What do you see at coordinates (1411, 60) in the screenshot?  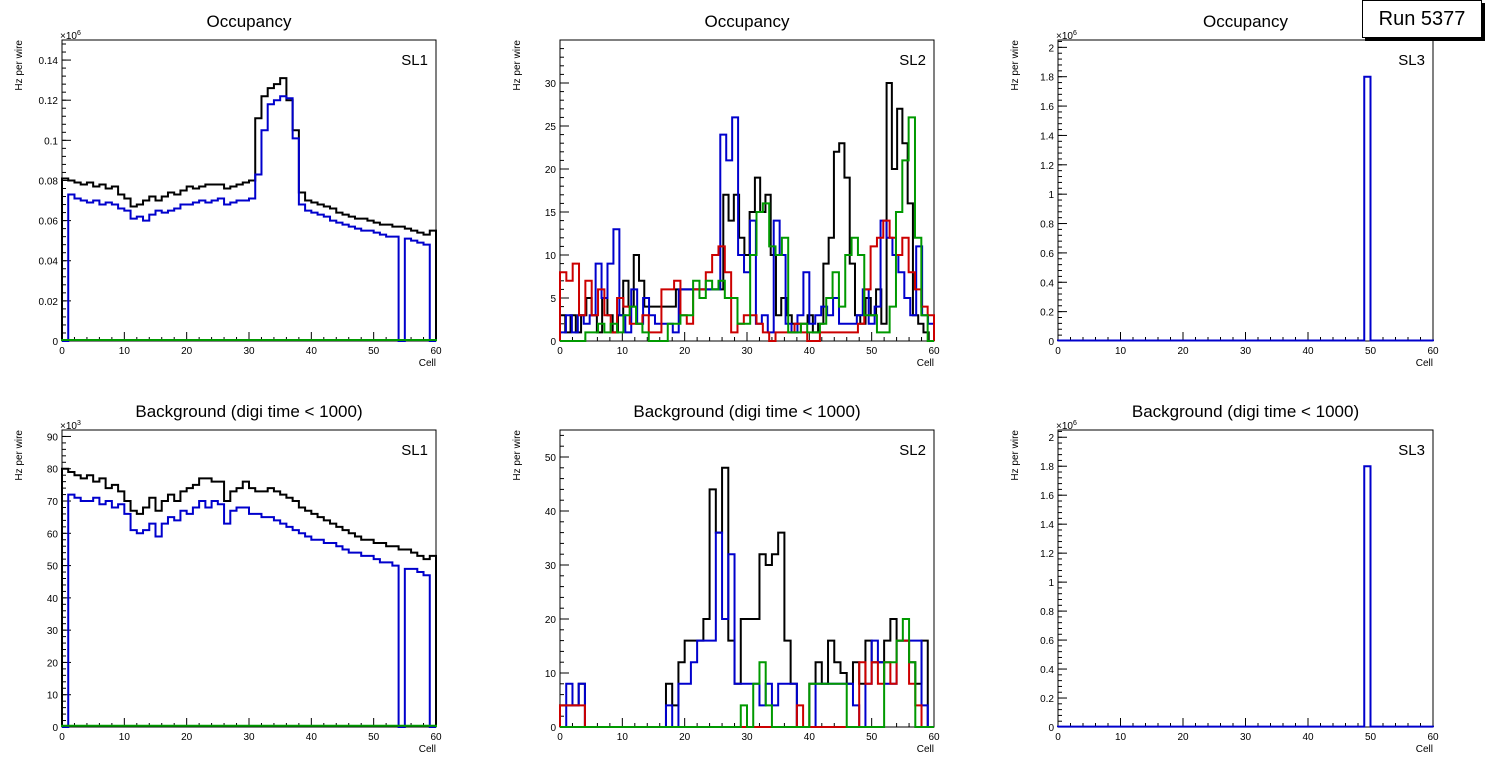 I see `superlayer-label: SL3` at bounding box center [1411, 60].